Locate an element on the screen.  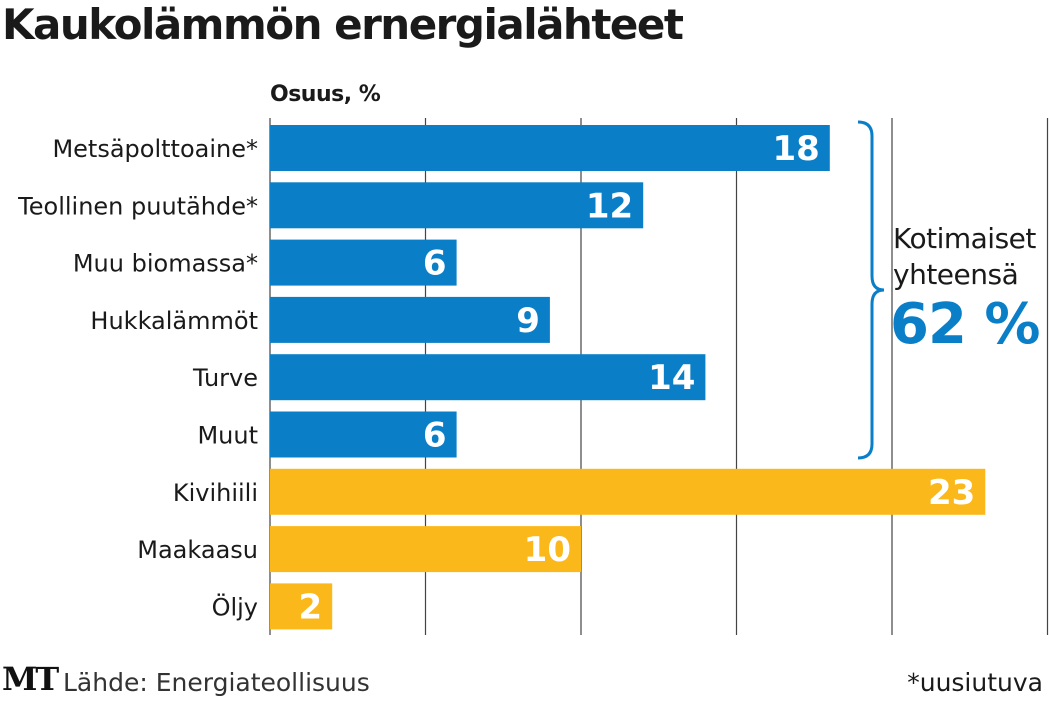
annotation-line1: Kotimaiset is located at coordinates (964, 238).